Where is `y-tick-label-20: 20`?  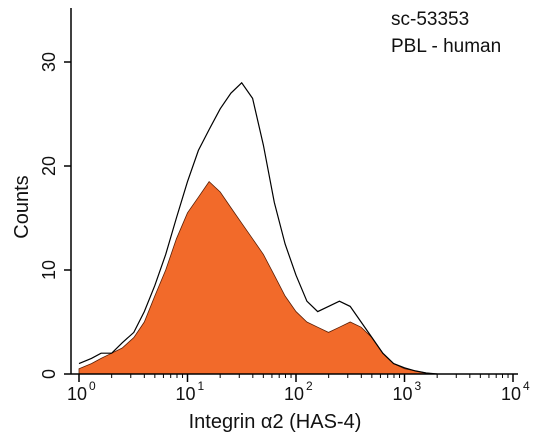
y-tick-label-20: 20 is located at coordinates (49, 166).